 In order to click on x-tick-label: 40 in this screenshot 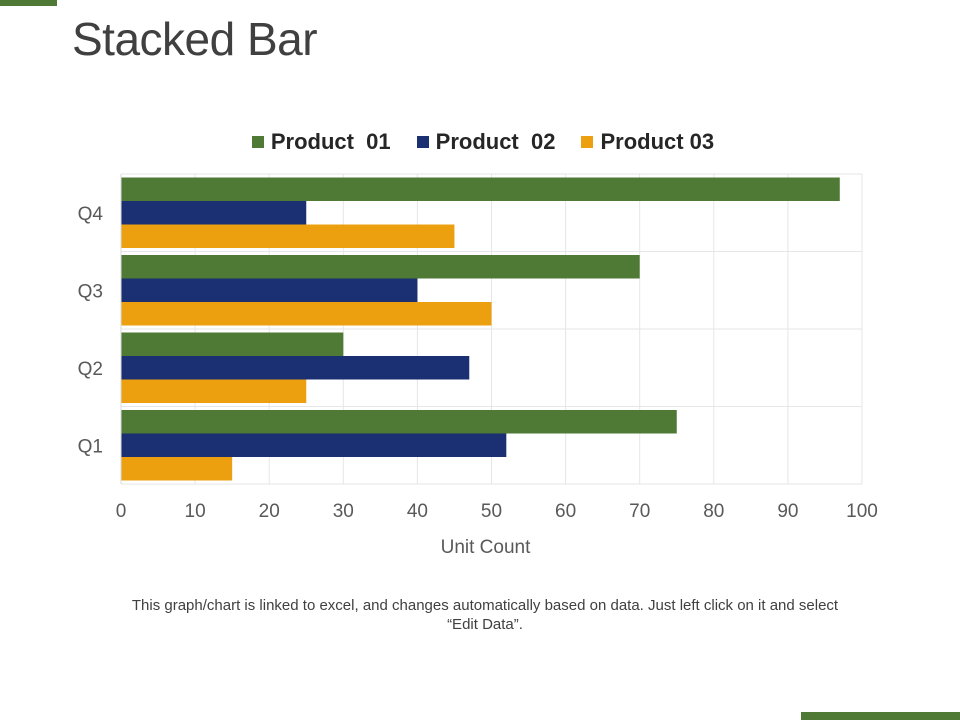, I will do `click(417, 511)`.